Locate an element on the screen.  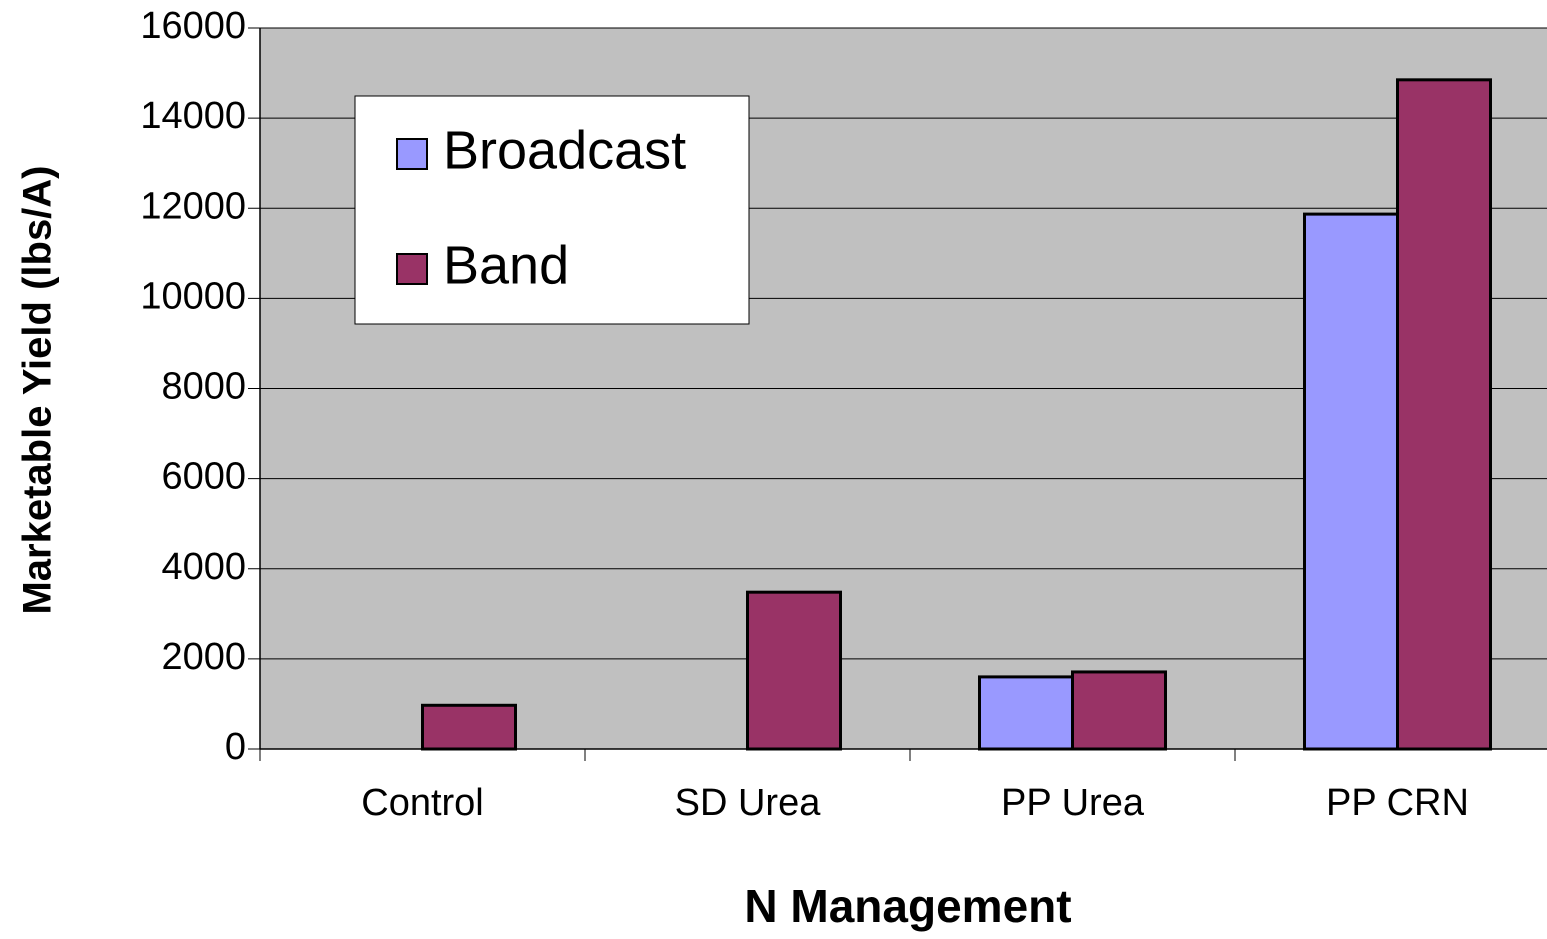
y-tick-label: 0 is located at coordinates (235, 747).